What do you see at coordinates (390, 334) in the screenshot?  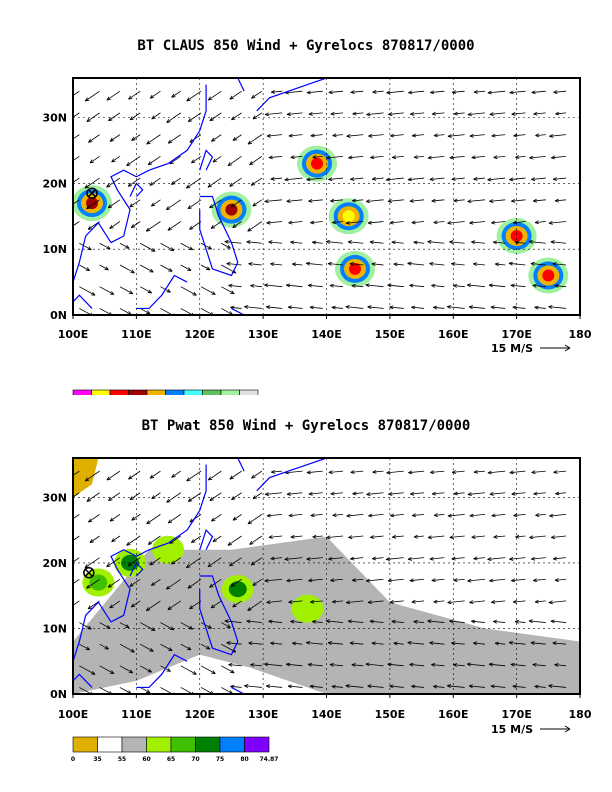 I see `x-tick-label: 150E` at bounding box center [390, 334].